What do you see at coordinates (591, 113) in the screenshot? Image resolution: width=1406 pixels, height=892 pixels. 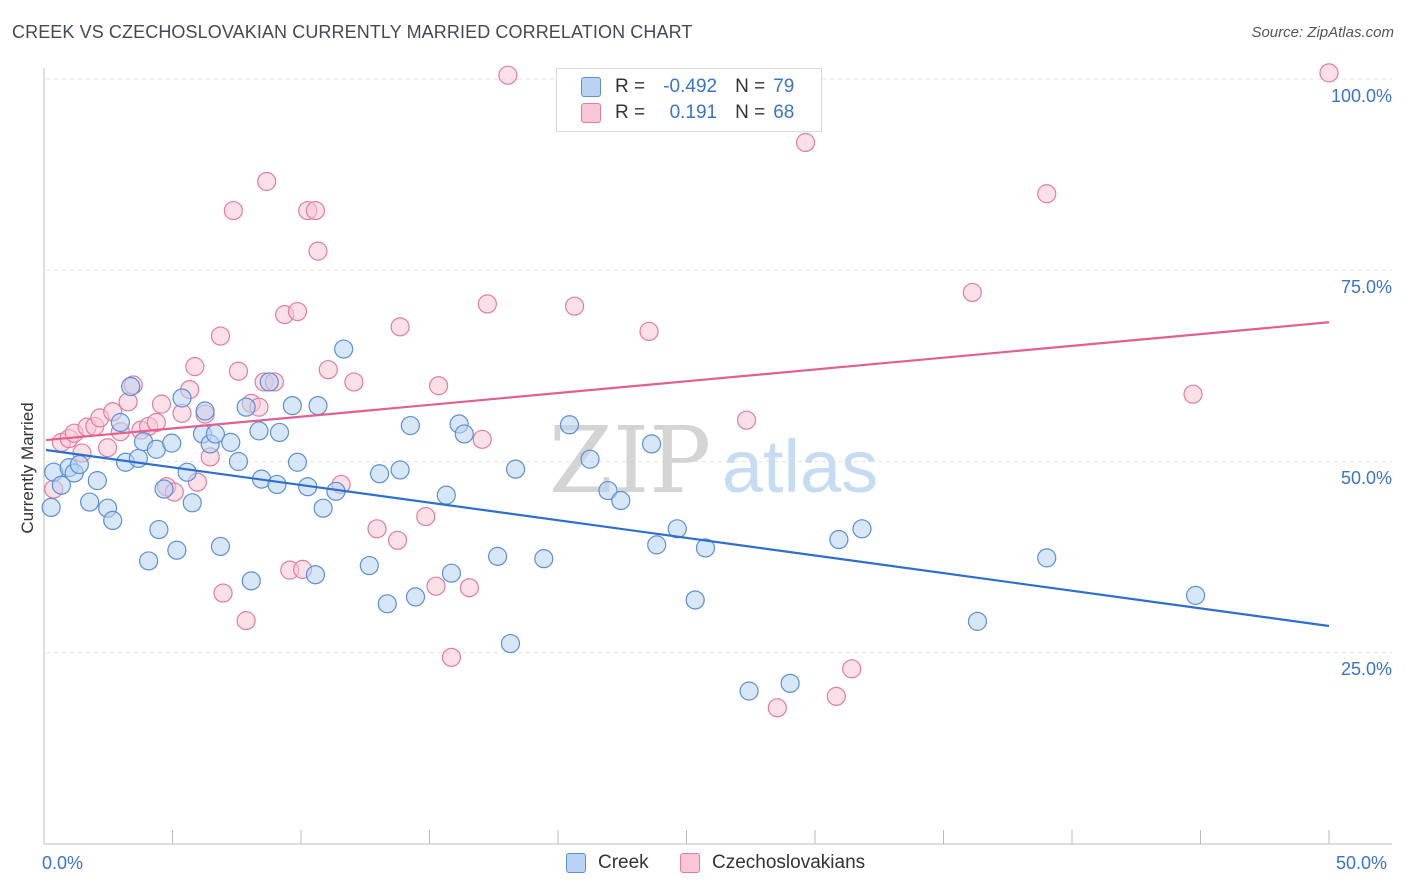 I see `czech-swatch` at bounding box center [591, 113].